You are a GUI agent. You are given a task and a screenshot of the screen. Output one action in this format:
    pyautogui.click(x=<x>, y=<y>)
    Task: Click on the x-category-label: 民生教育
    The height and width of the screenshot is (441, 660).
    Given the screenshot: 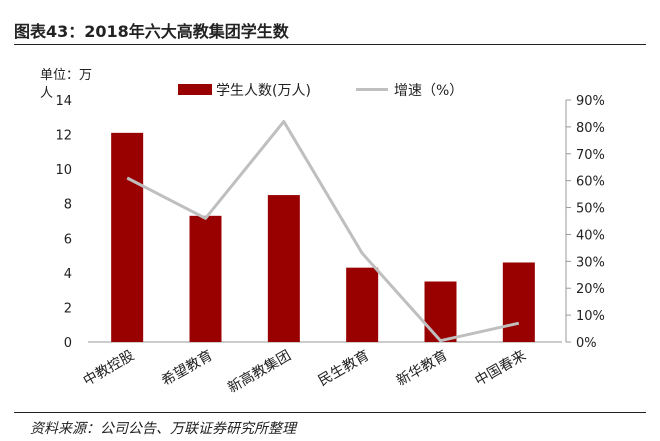 What is the action you would take?
    pyautogui.click(x=344, y=369)
    